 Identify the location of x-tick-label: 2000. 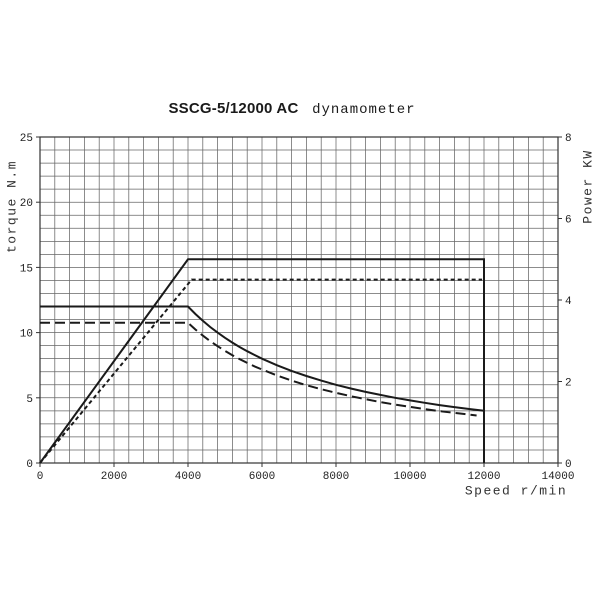
(114, 477).